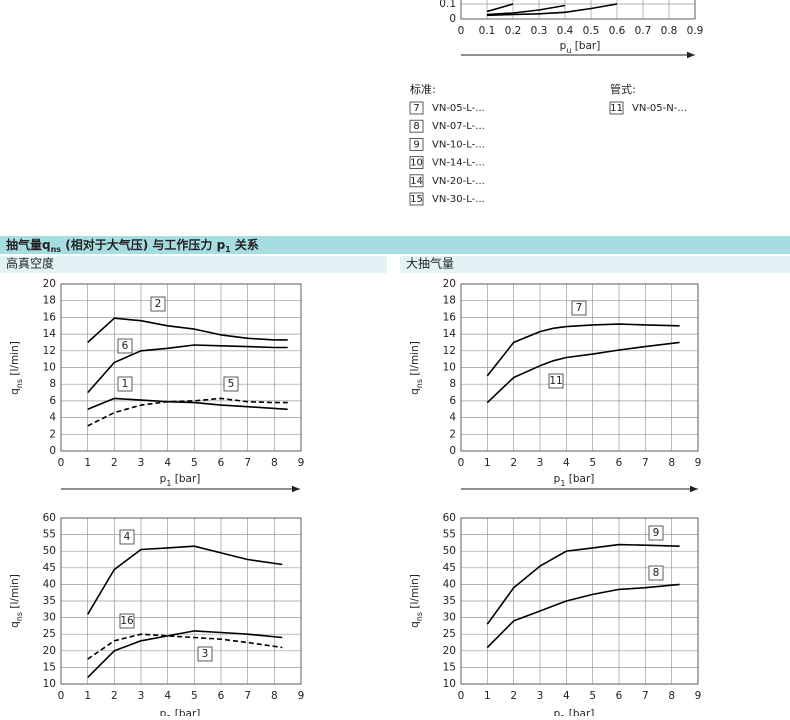 This screenshot has height=720, width=790. I want to click on section-title-part: 1, so click(228, 249).